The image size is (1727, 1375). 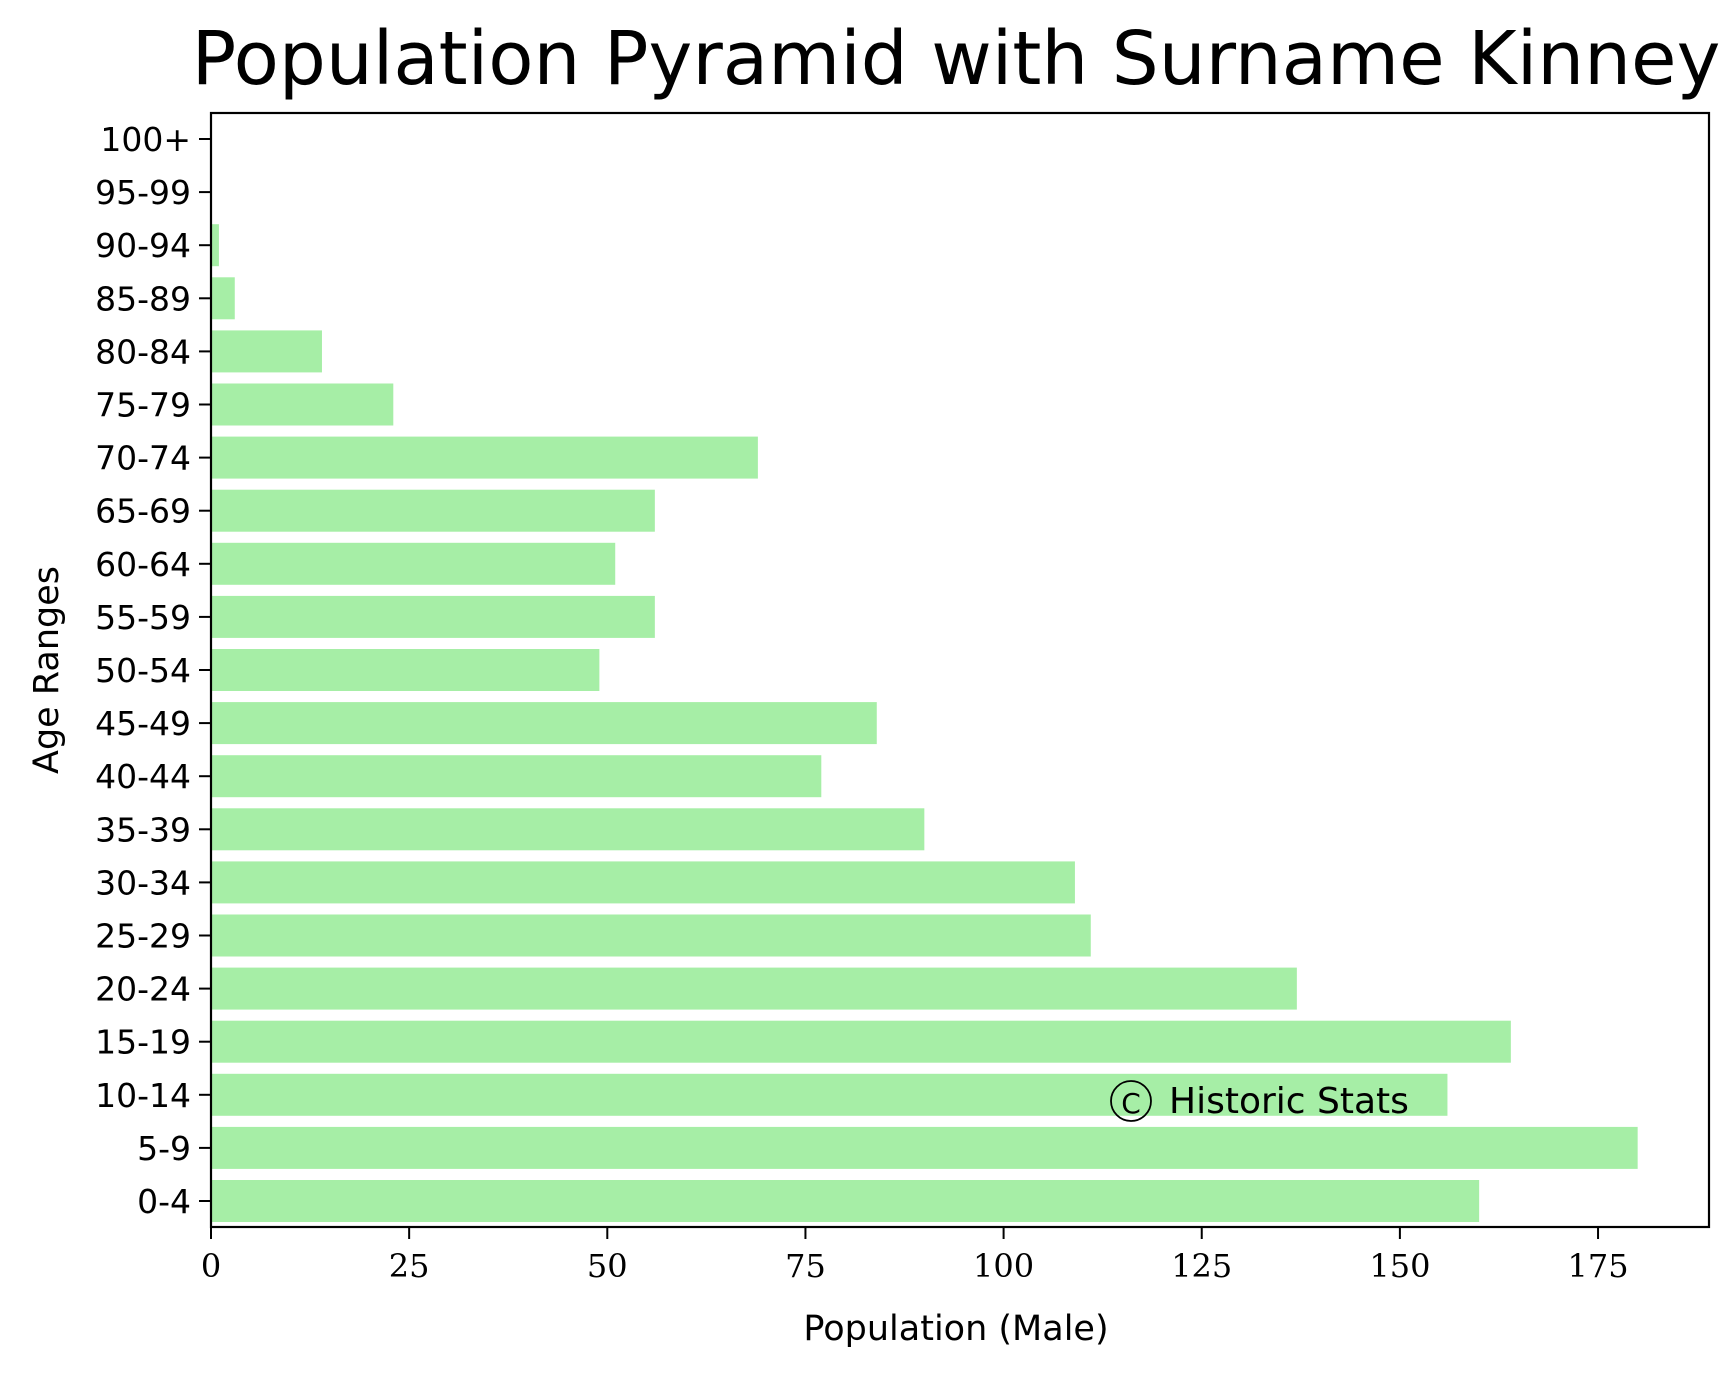 I want to click on y-tick-label: 75-79, so click(x=143, y=405).